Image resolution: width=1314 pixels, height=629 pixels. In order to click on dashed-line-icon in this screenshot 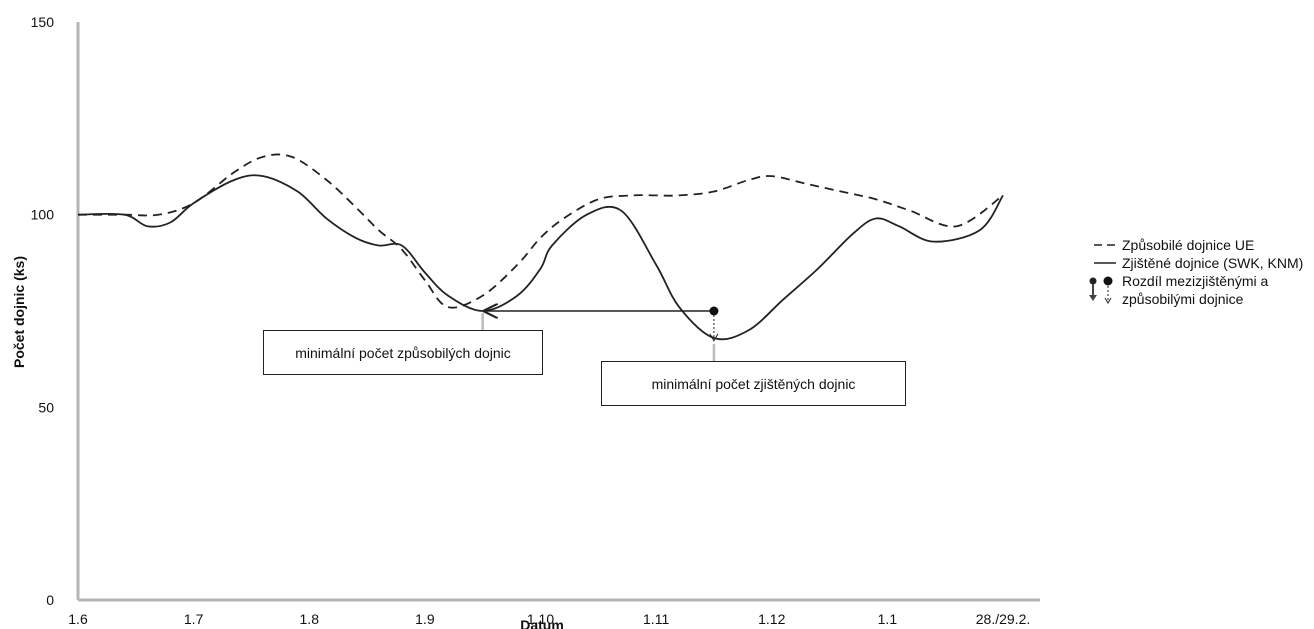, I will do `click(1105, 245)`.